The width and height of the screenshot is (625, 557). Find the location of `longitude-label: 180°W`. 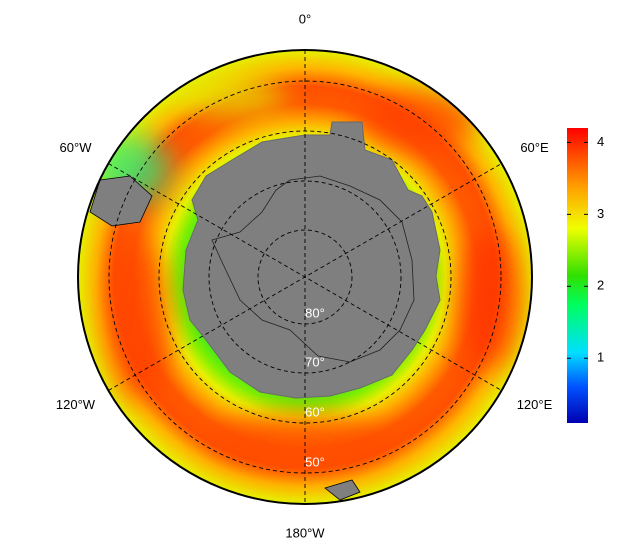

longitude-label: 180°W is located at coordinates (305, 532).